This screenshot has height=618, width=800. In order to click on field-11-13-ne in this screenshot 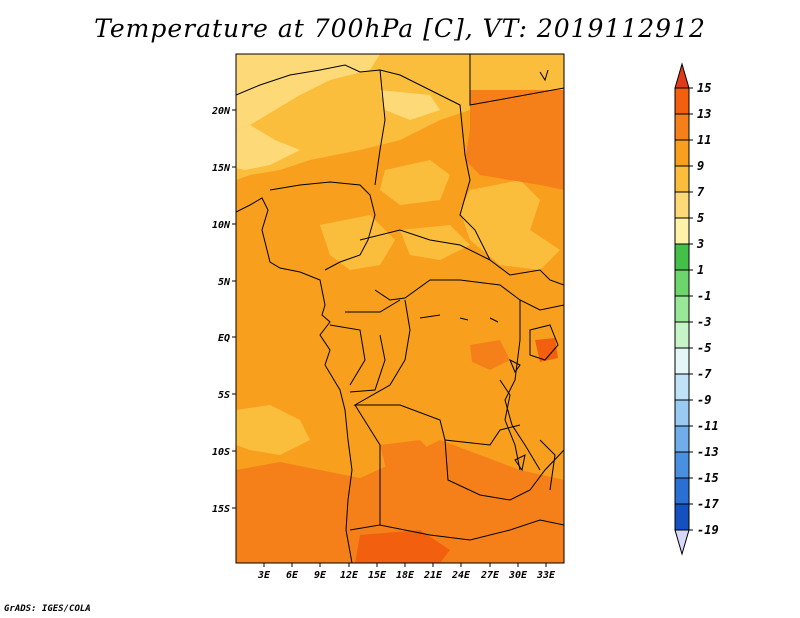, I will do `click(514, 140)`.